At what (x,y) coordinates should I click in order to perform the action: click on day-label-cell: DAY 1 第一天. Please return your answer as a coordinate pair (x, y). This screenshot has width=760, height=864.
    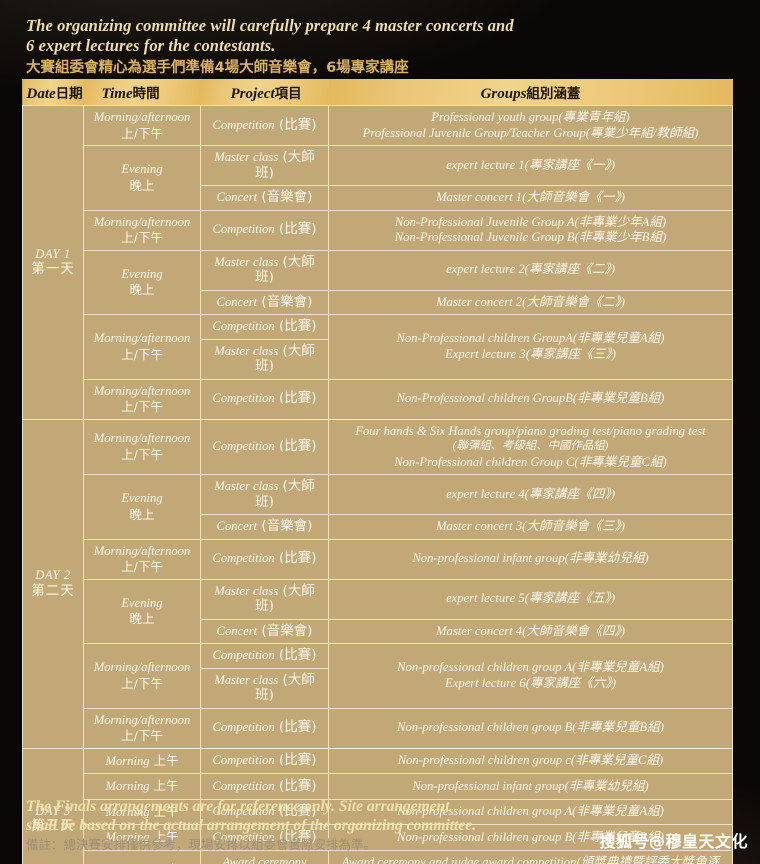
    Looking at the image, I should click on (53, 262).